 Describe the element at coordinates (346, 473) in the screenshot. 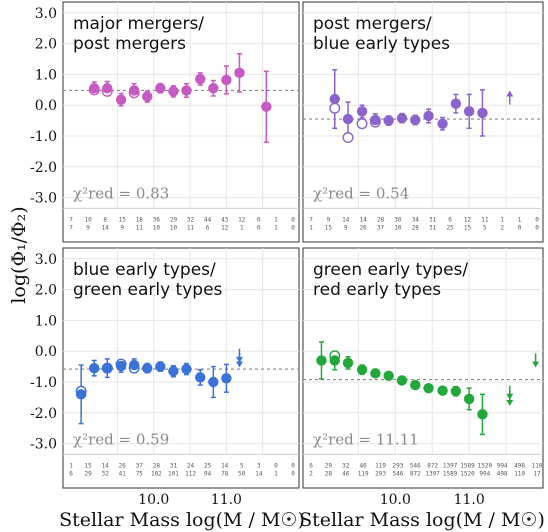

I see `count-bottom: 46` at that location.